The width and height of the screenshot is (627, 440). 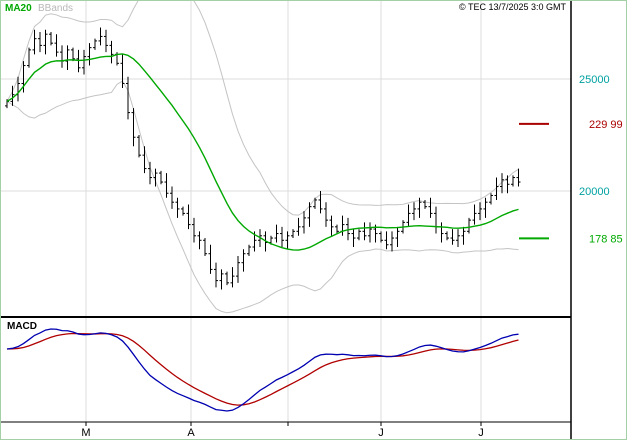 I want to click on macd-signal-line, so click(x=262, y=369).